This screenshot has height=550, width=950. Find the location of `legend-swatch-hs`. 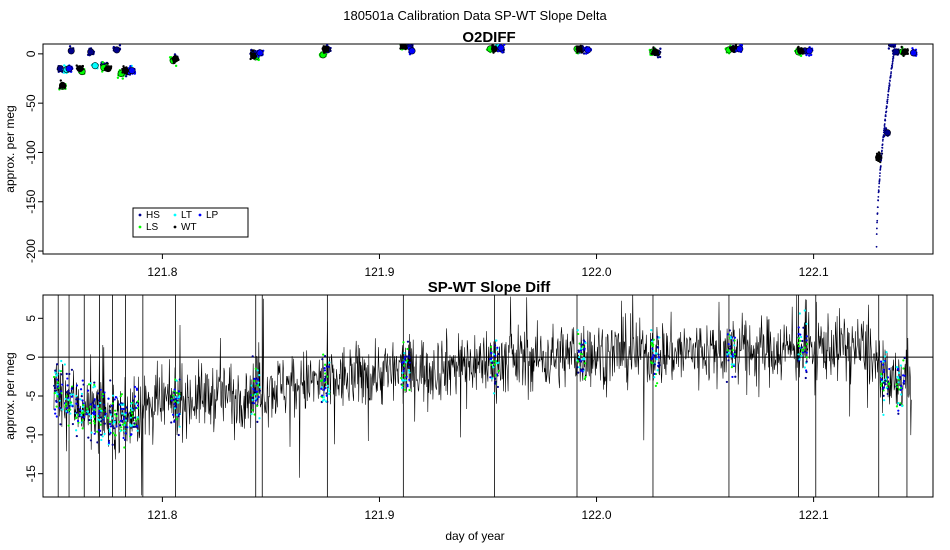

legend-swatch-hs is located at coordinates (140, 215).